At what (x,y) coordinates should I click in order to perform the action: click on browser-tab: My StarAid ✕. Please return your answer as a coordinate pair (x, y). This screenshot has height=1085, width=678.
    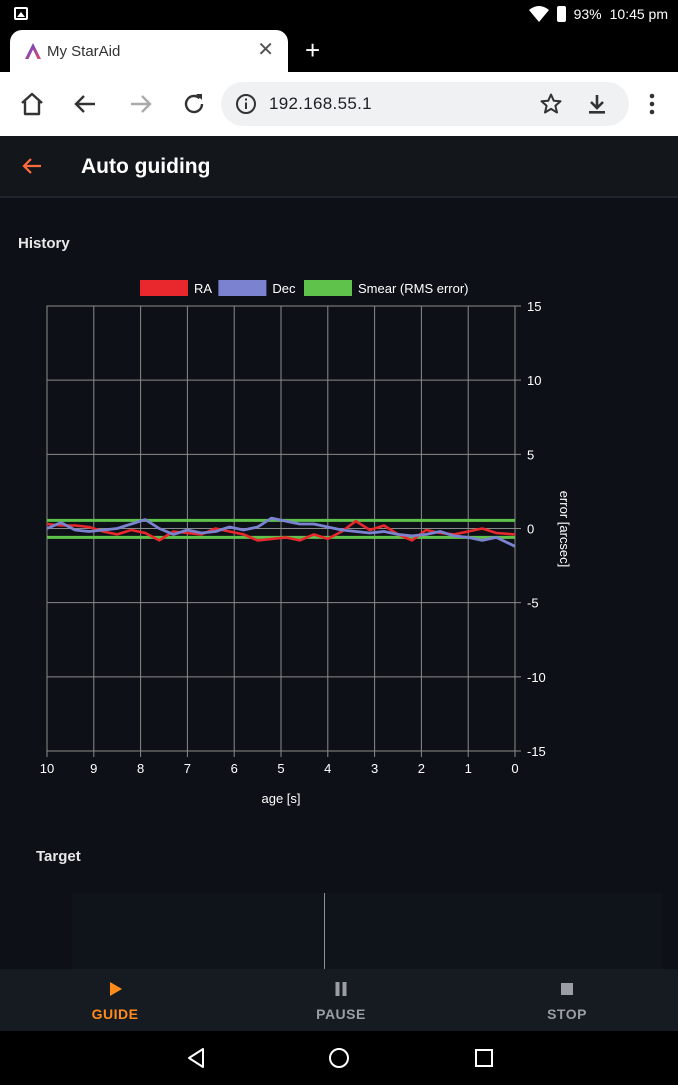
    Looking at the image, I should click on (149, 51).